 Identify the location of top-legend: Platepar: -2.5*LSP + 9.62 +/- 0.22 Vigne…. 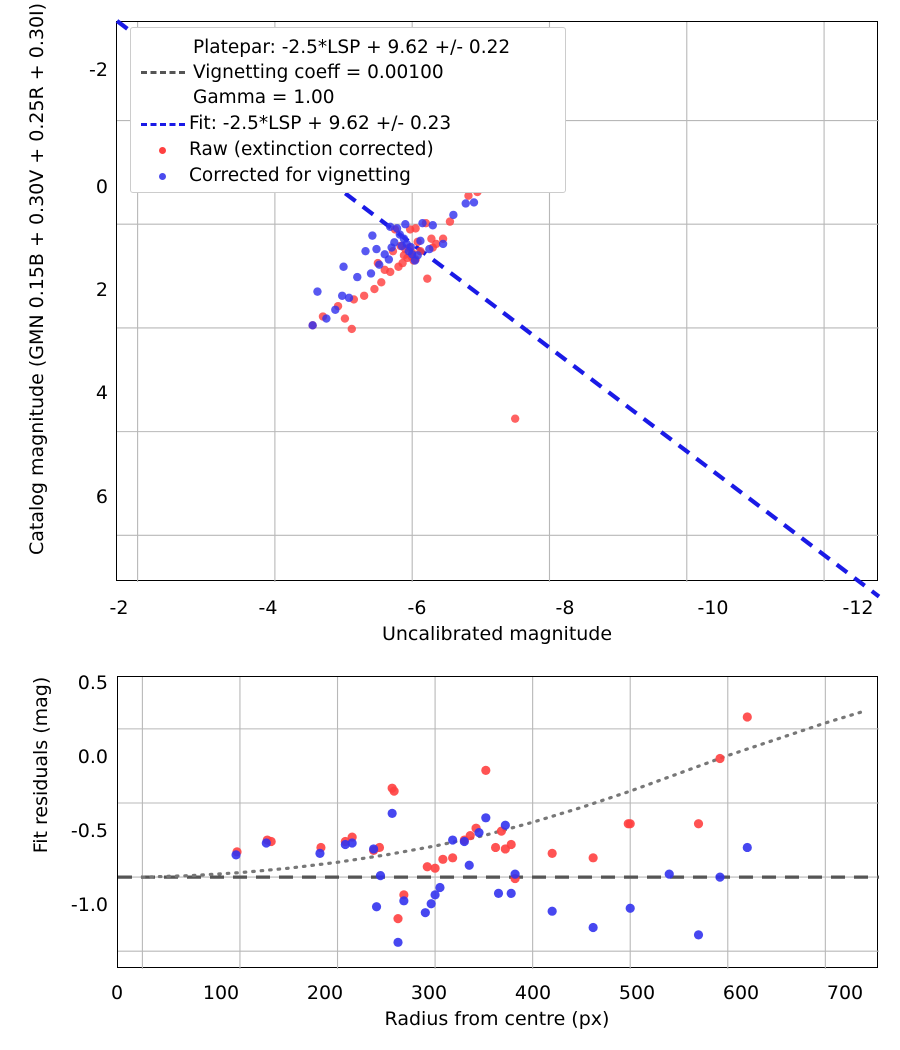
(348, 110).